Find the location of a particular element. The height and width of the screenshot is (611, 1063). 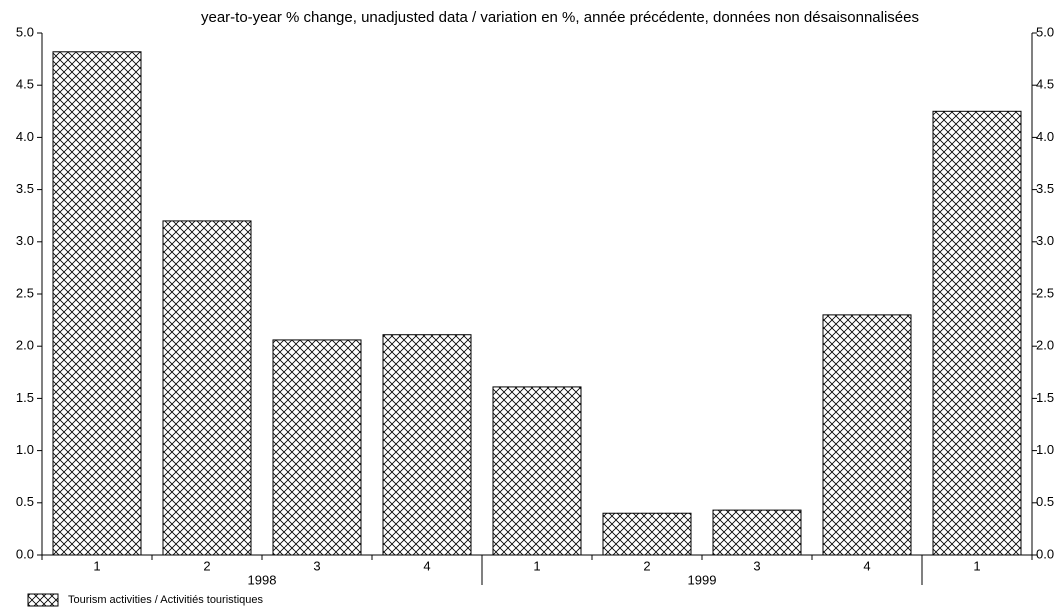

y2-tick-label: 0.5 is located at coordinates (1045, 501).